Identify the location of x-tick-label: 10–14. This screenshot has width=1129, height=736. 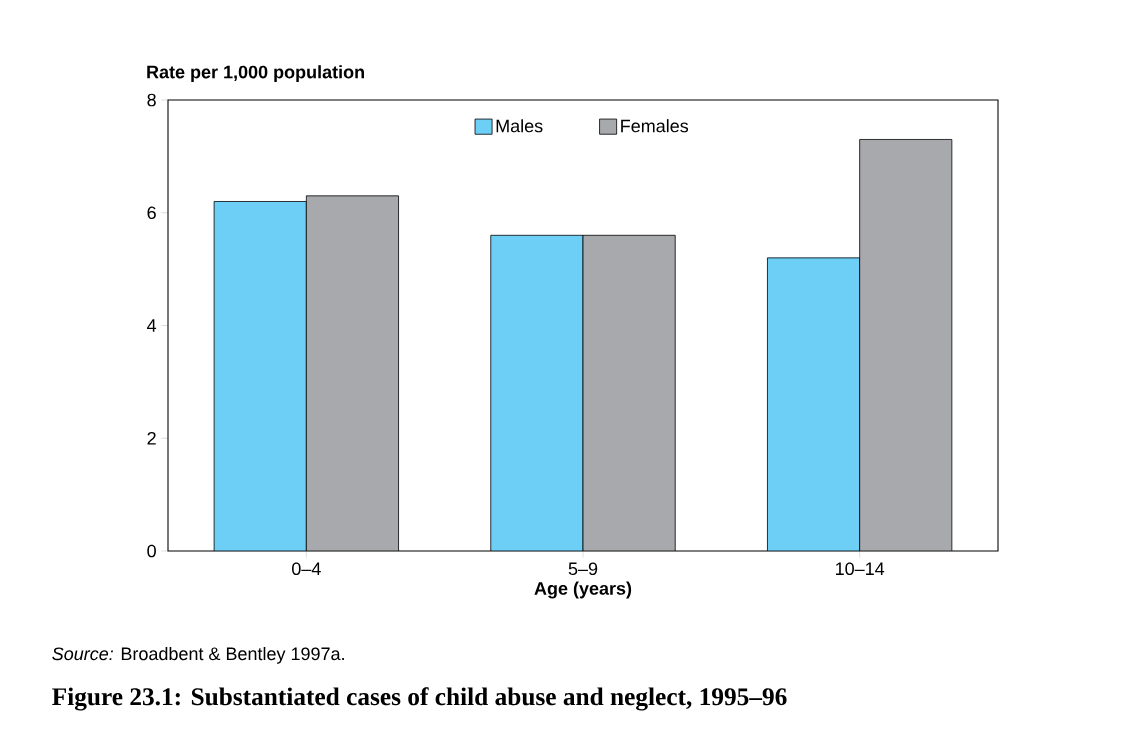
(860, 569).